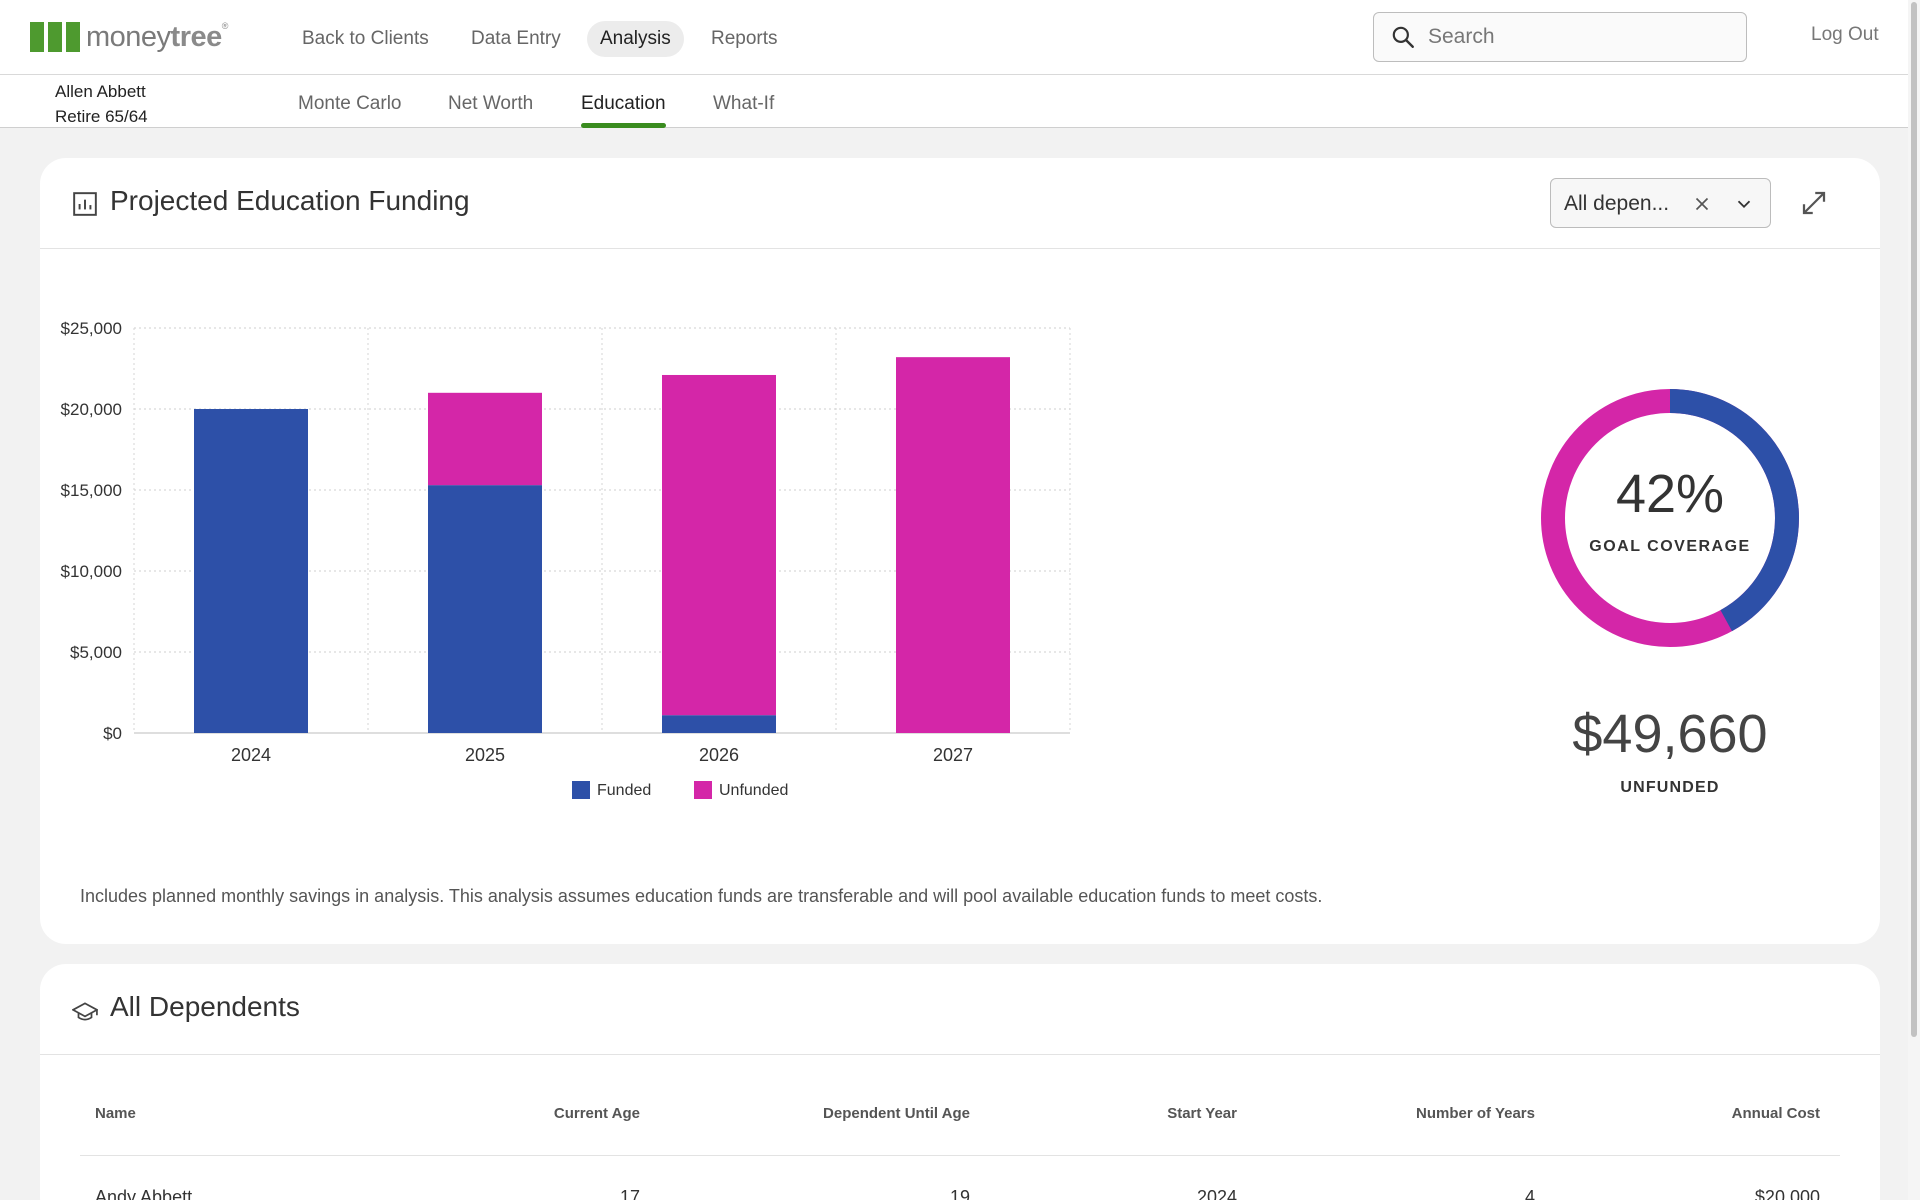 The height and width of the screenshot is (1200, 1920). I want to click on logout-link: Log Out, so click(1845, 34).